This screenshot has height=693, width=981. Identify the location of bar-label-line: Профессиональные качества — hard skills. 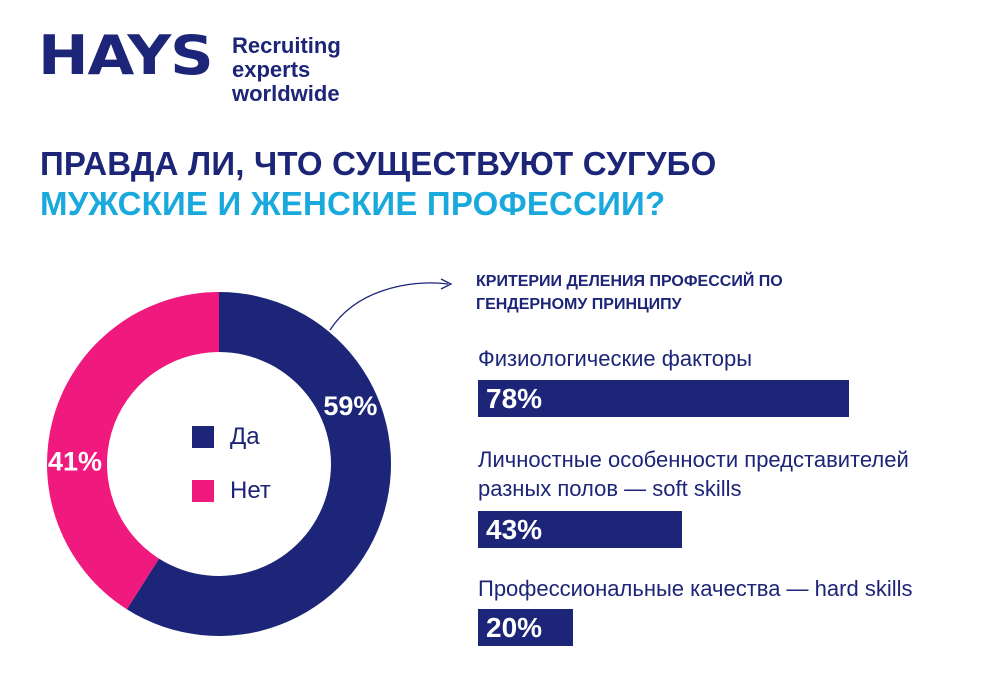
(695, 588).